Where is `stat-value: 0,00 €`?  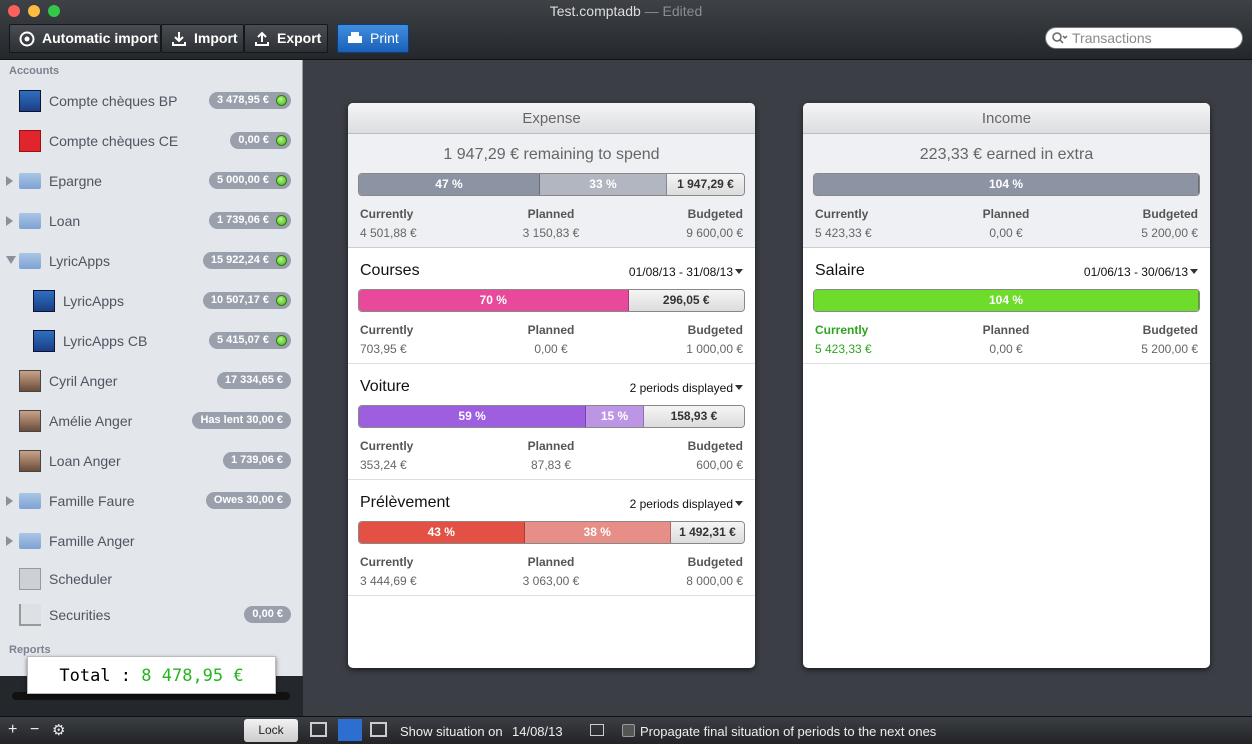 stat-value: 0,00 € is located at coordinates (1006, 233).